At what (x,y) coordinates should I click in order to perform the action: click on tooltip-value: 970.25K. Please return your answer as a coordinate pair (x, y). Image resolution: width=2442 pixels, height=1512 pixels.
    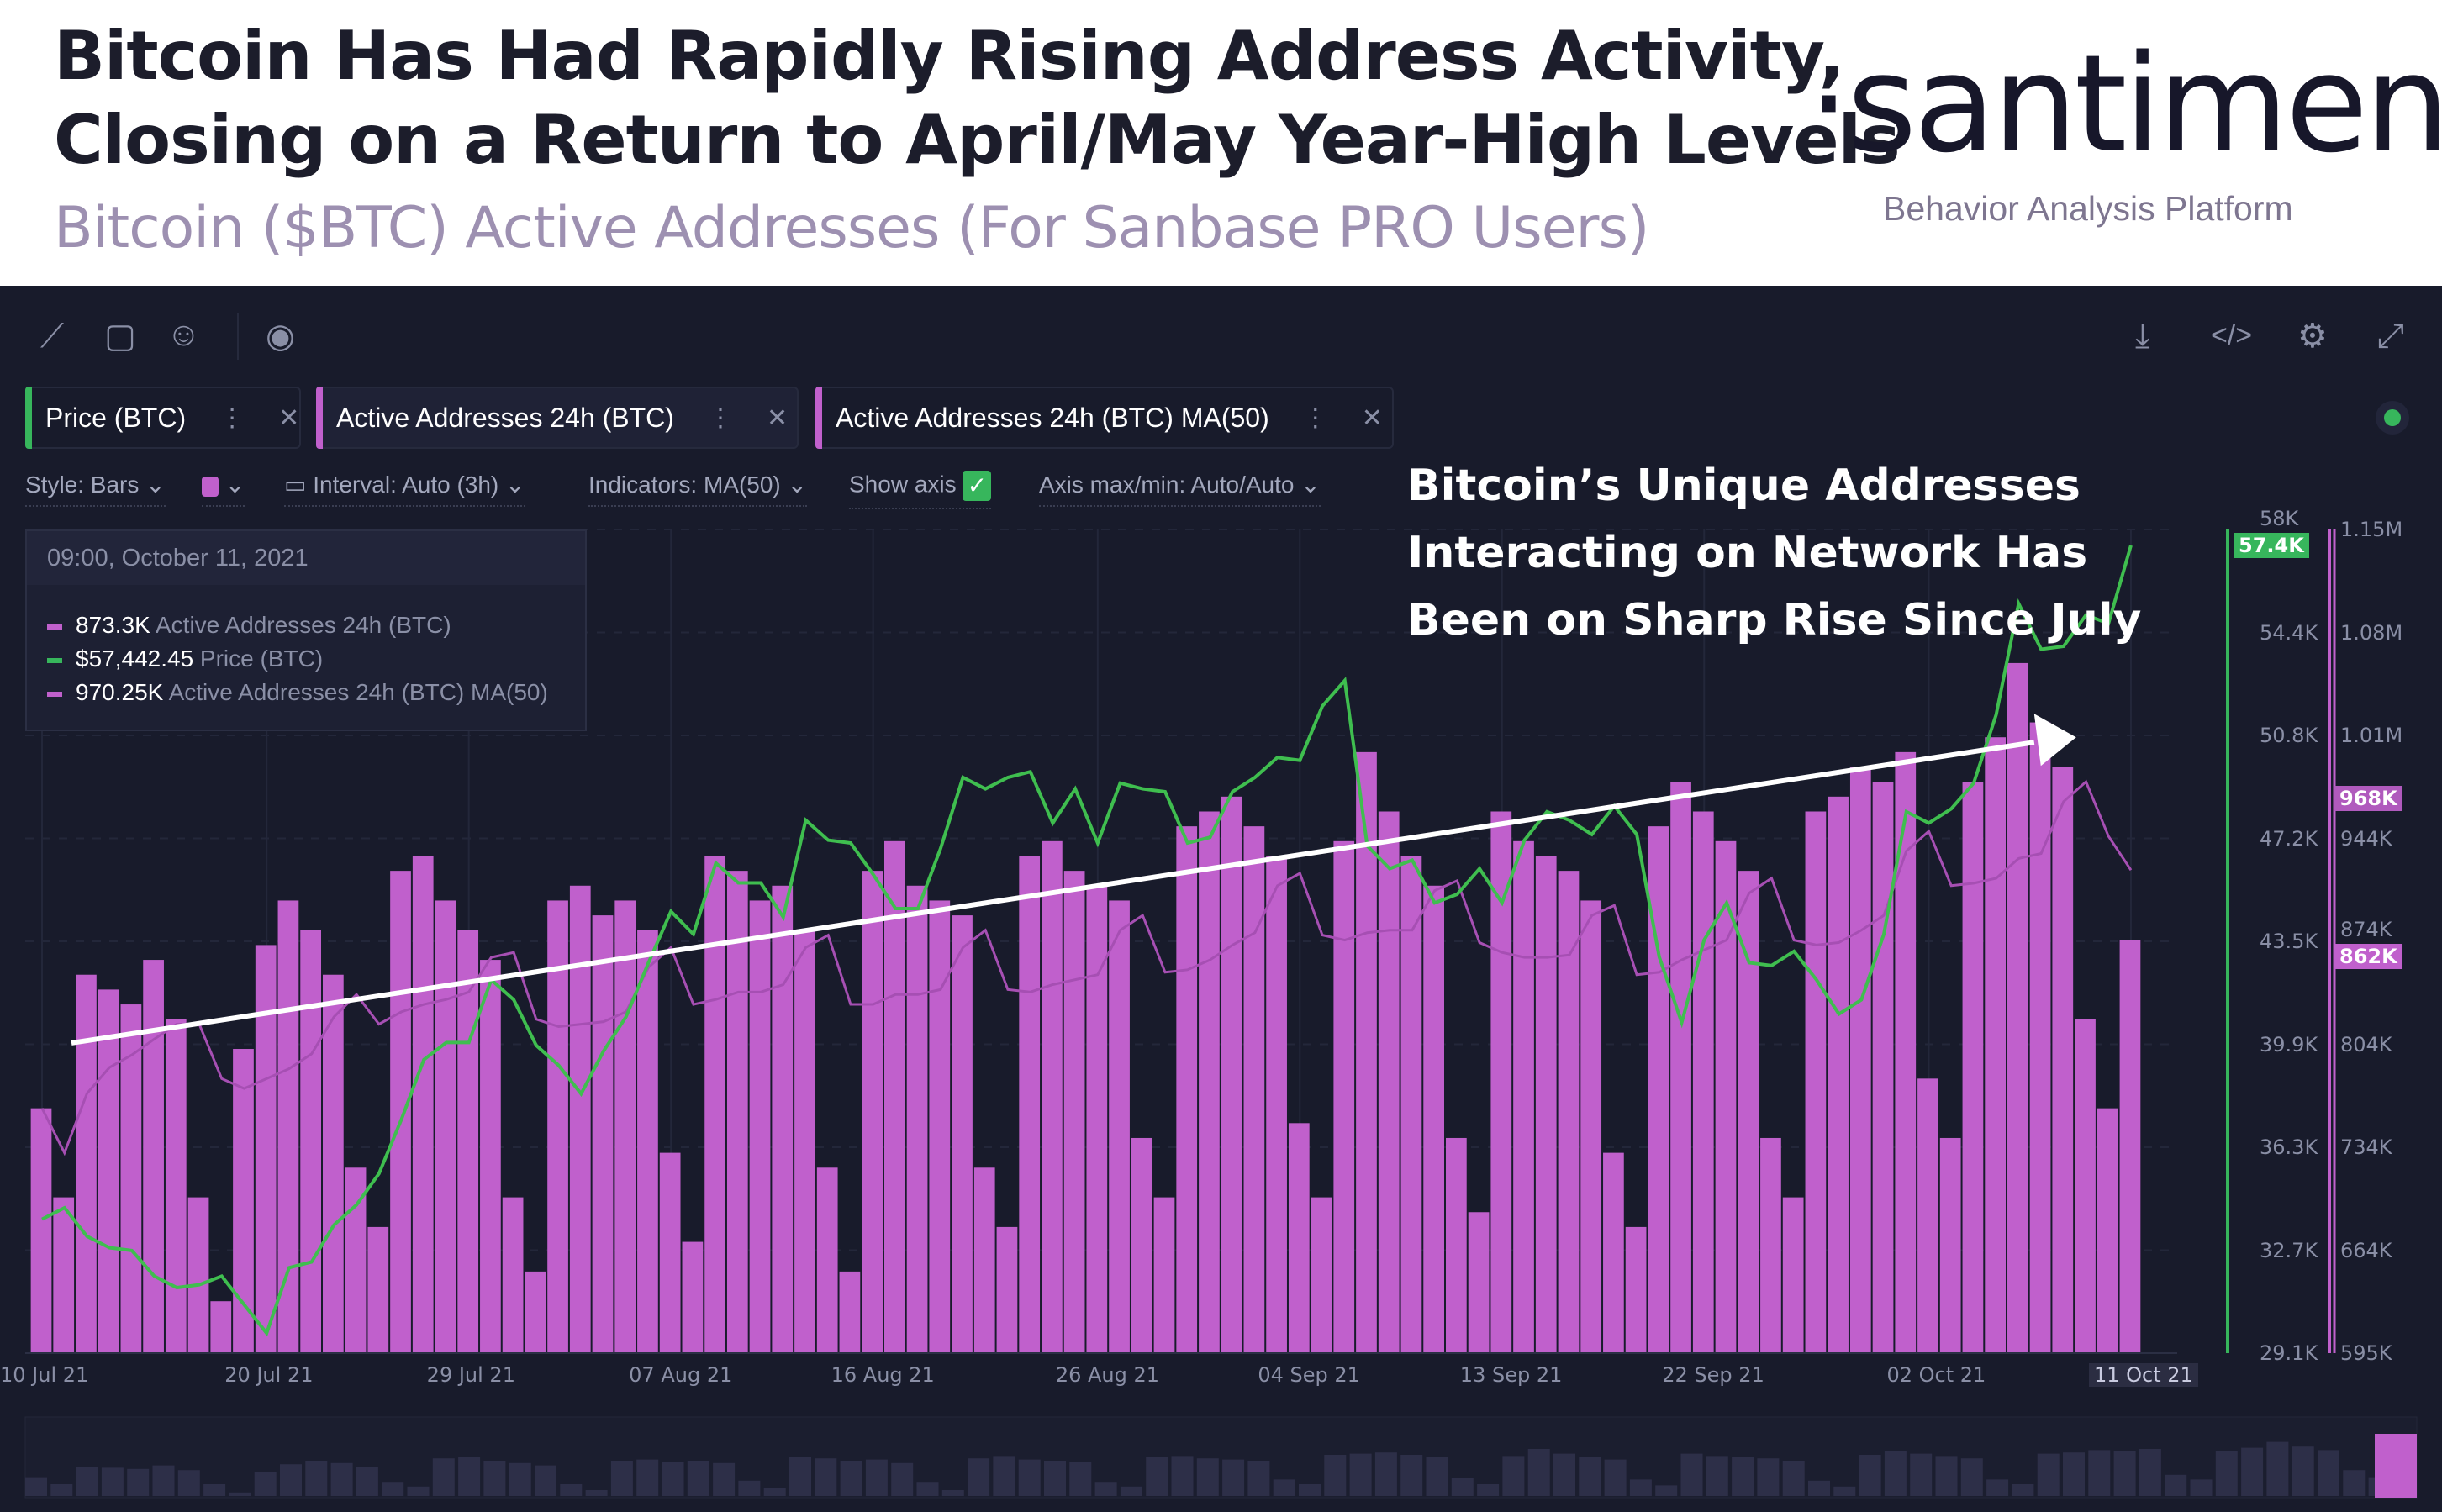
    Looking at the image, I should click on (120, 692).